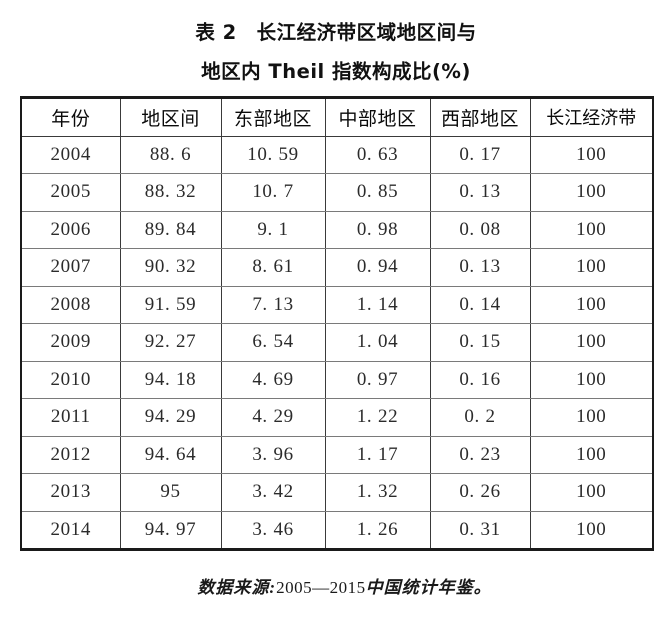 The image size is (672, 624). I want to click on cell-central-region: 0. 85, so click(378, 192).